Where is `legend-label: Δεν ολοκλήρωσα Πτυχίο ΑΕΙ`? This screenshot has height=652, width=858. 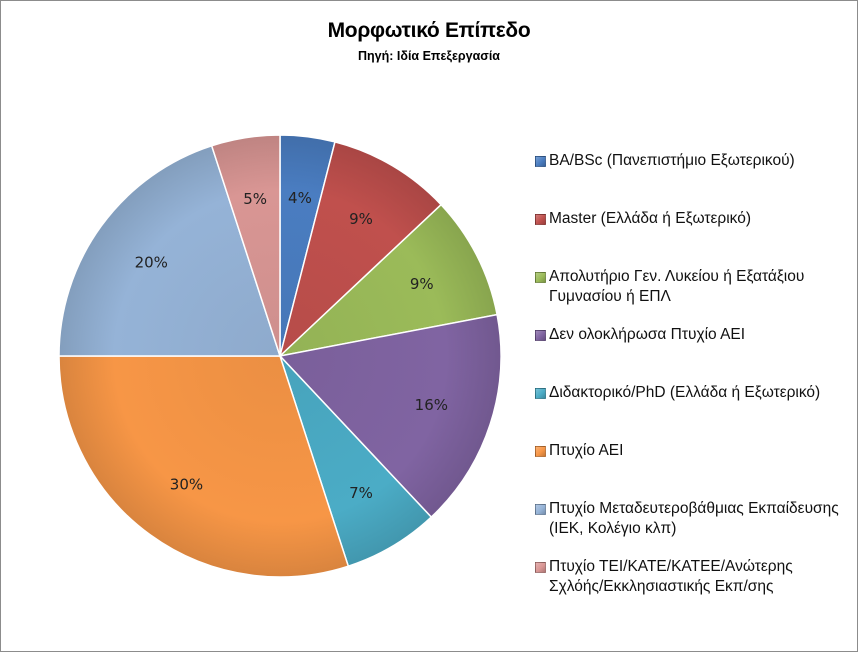
legend-label: Δεν ολοκλήρωσα Πτυχίο ΑΕΙ is located at coordinates (647, 334).